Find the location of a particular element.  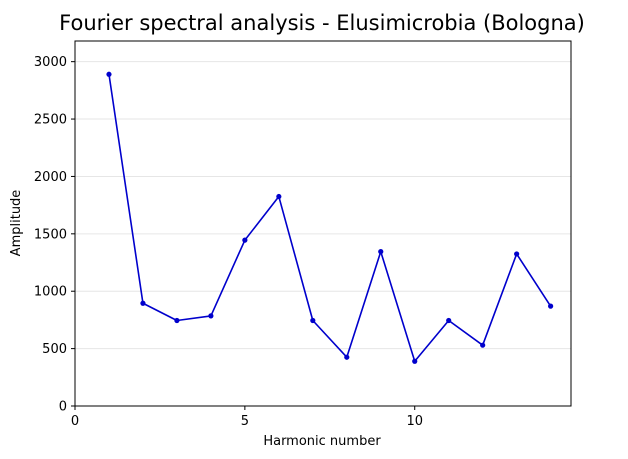

y-tick-label: 1500 is located at coordinates (50, 234).